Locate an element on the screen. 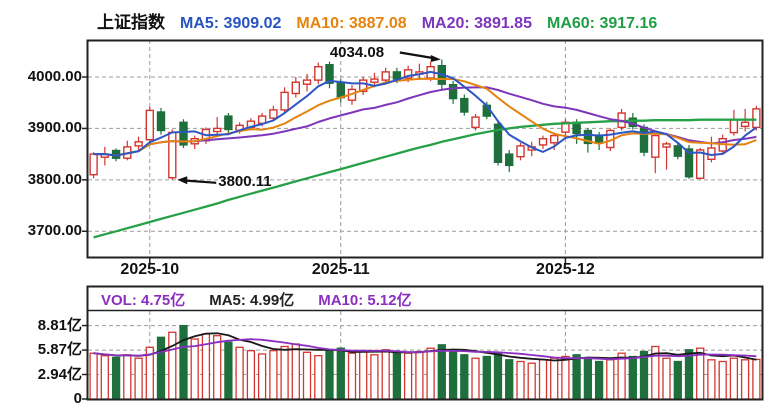  volume-y-tick-label: 8.81亿 is located at coordinates (59, 325).